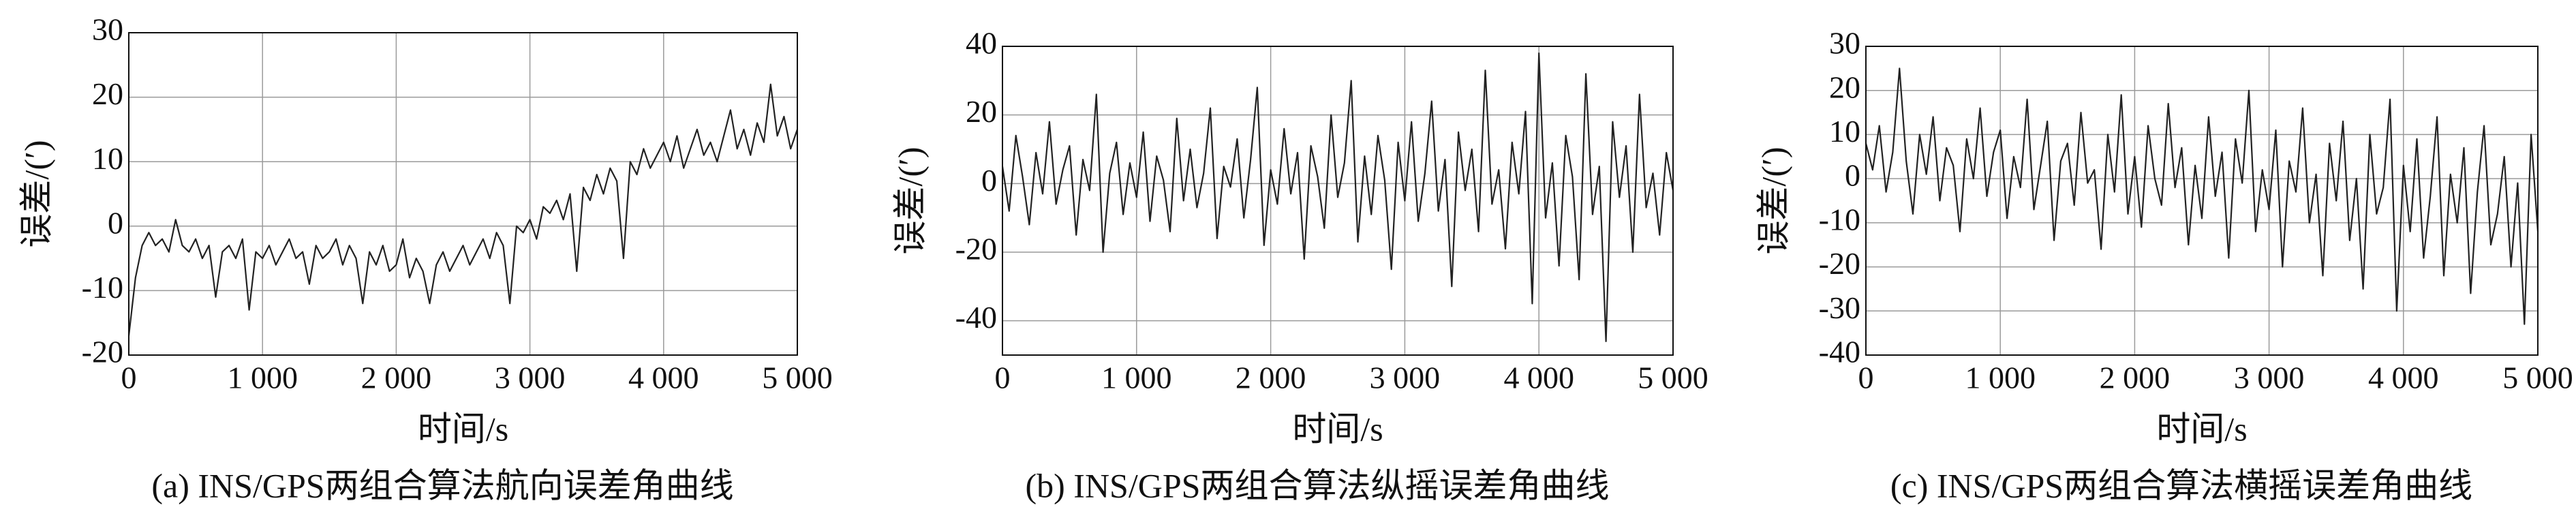 The image size is (2576, 520). I want to click on caption: (a) INS/GPS两组合算法航向误差角曲线, so click(442, 485).